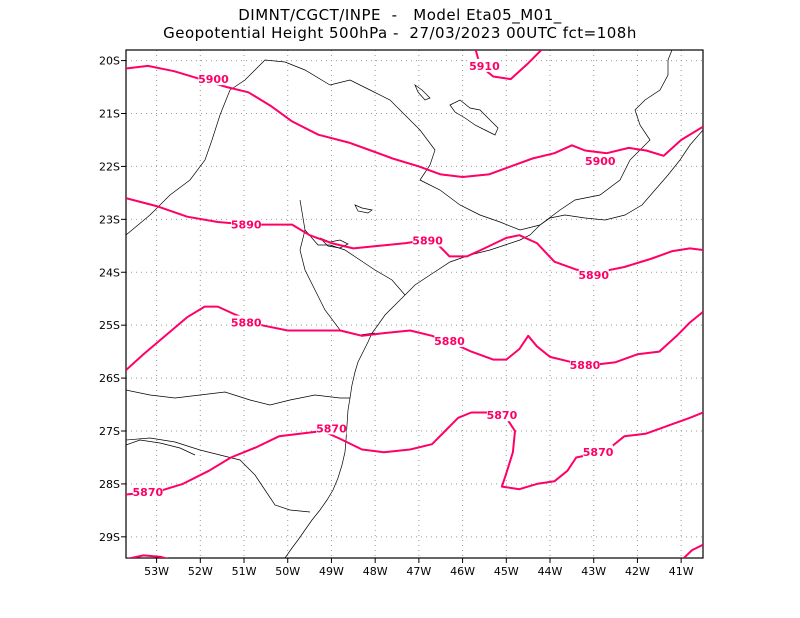 Image resolution: width=800 pixels, height=618 pixels. What do you see at coordinates (506, 571) in the screenshot?
I see `x-tick-label: 45W` at bounding box center [506, 571].